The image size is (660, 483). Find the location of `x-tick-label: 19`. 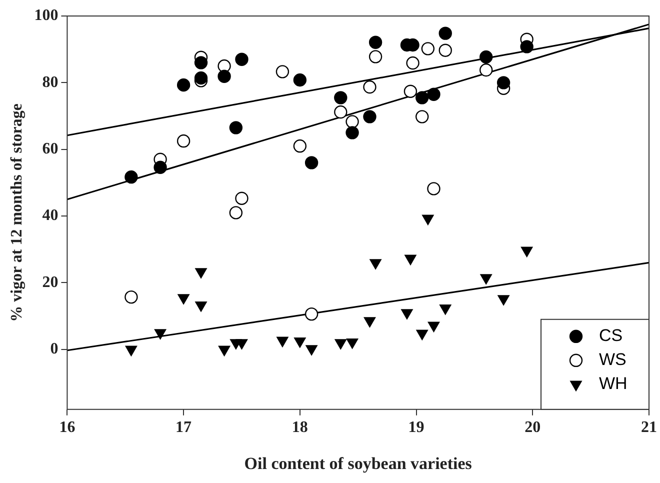

x-tick-label: 19 is located at coordinates (416, 427).